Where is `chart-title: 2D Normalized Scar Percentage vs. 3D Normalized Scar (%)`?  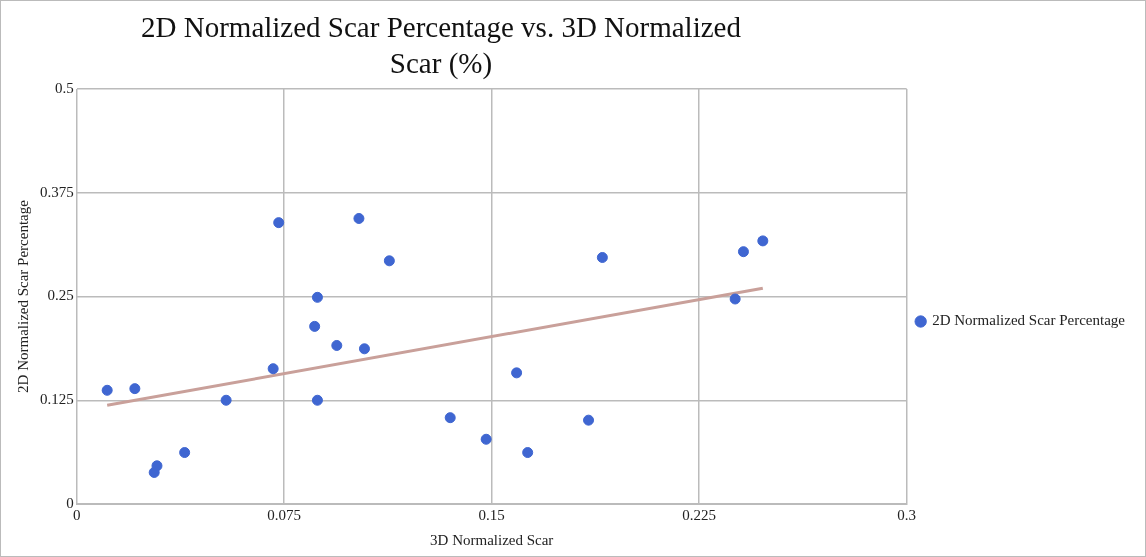 chart-title: 2D Normalized Scar Percentage vs. 3D Normalized Scar (%) is located at coordinates (441, 45).